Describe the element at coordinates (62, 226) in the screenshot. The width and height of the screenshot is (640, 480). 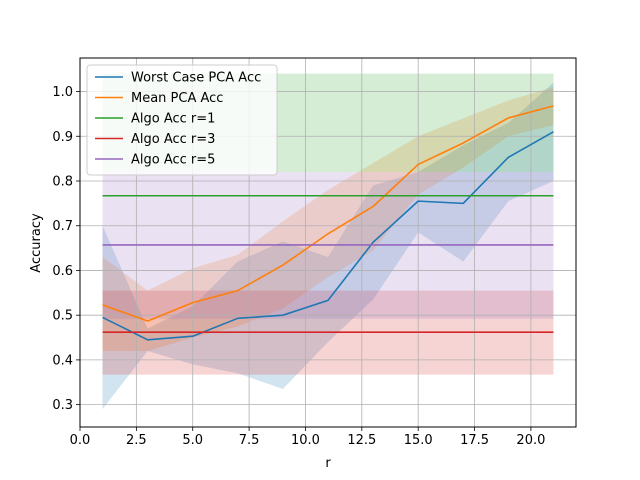
I see `y-tick-label-4: 0.7` at that location.